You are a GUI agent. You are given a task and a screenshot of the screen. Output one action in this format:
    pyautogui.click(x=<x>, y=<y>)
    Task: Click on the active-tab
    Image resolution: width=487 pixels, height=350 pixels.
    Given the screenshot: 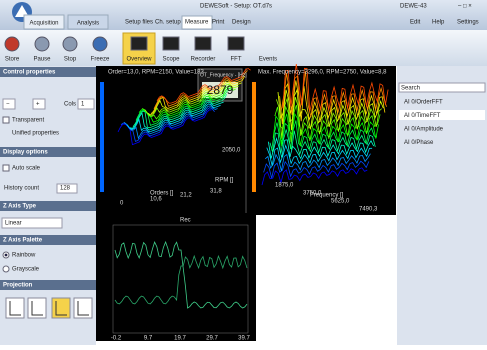 What is the action you would take?
    pyautogui.click(x=197, y=22)
    